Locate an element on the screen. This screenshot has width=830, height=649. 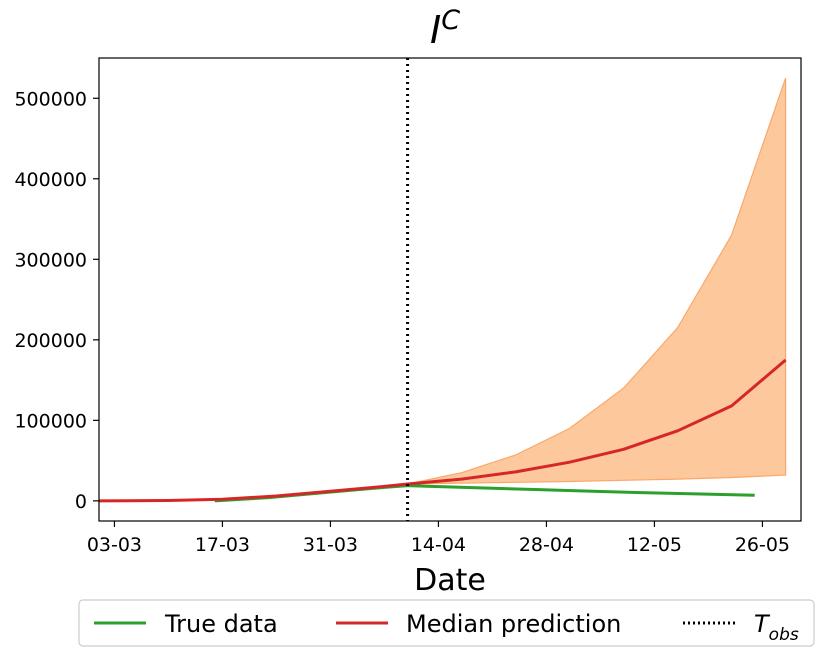
x-tick-label: 31-03 is located at coordinates (330, 545).